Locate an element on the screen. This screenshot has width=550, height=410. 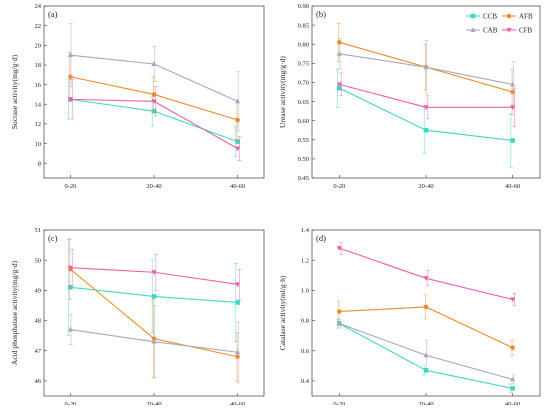
y-tick-label: 49 is located at coordinates (38, 291).